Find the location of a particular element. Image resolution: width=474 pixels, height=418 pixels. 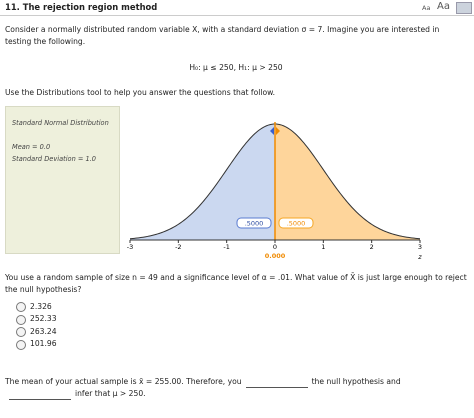

cutoff-label: 0.000 is located at coordinates (275, 256).